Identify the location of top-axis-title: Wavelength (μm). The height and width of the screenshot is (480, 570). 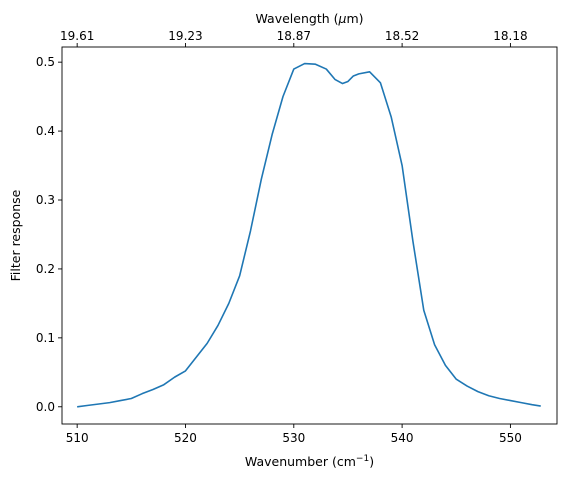
(309, 18).